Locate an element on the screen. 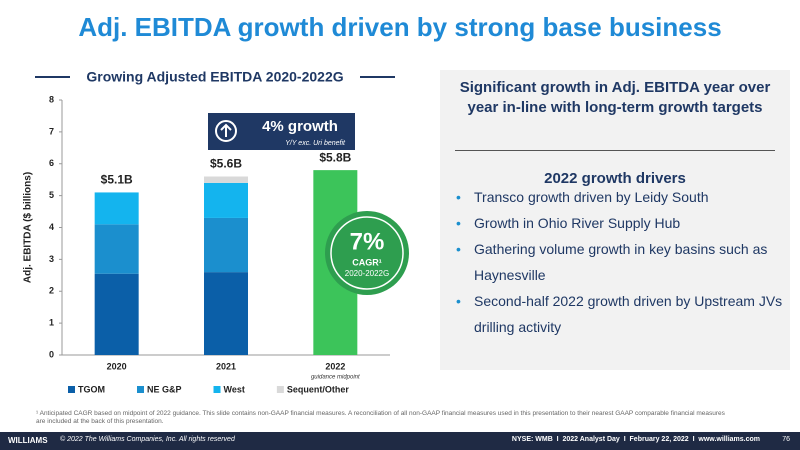 This screenshot has height=450, width=800. footer-brand: WILLIAMS is located at coordinates (28, 440).